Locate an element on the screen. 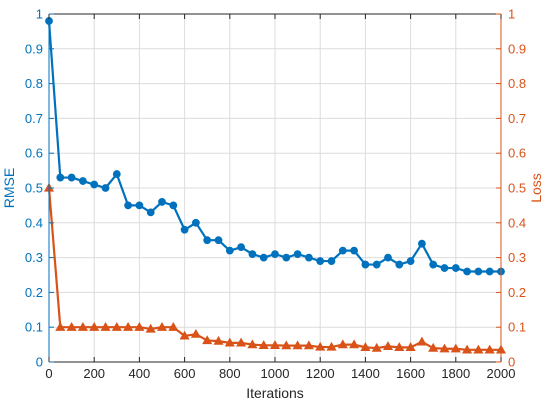  left-y-tick-label: 0.1 is located at coordinates (34, 327).